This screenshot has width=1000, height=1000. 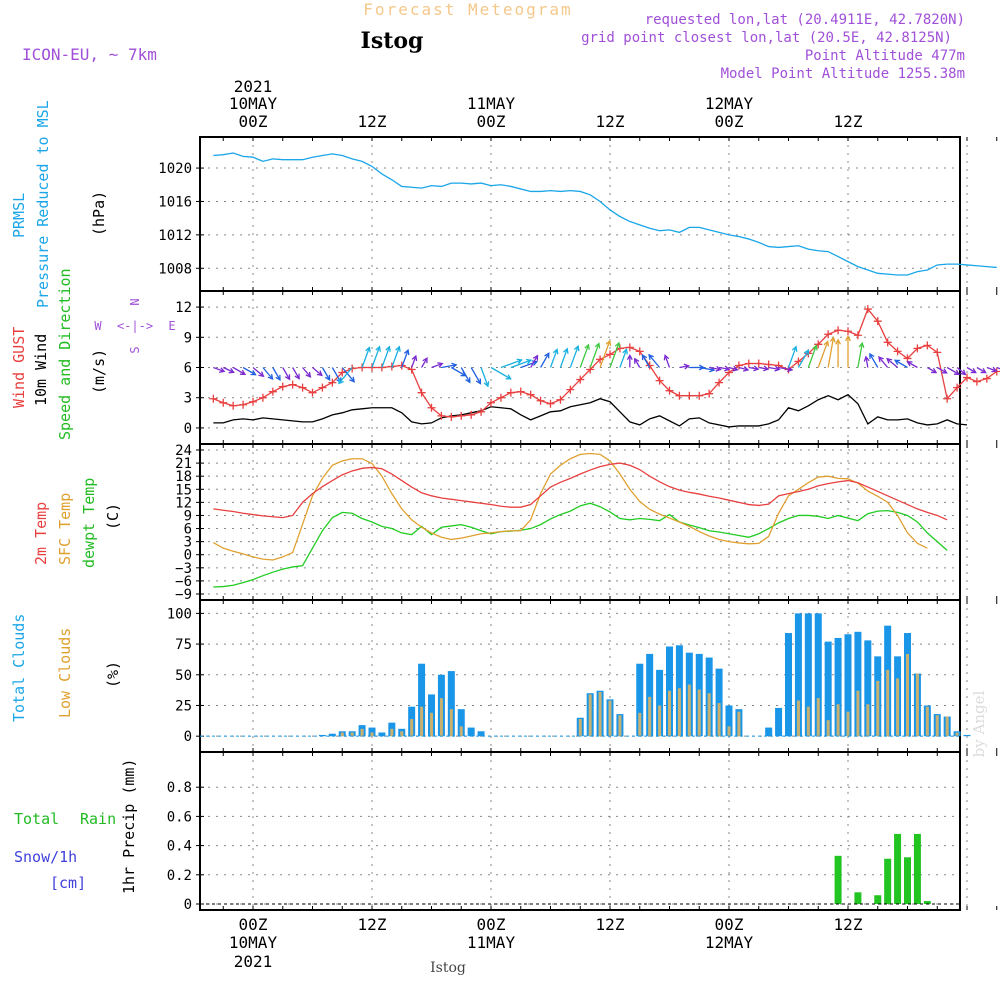 I want to click on top-tick-3: 00Z, so click(x=491, y=121).